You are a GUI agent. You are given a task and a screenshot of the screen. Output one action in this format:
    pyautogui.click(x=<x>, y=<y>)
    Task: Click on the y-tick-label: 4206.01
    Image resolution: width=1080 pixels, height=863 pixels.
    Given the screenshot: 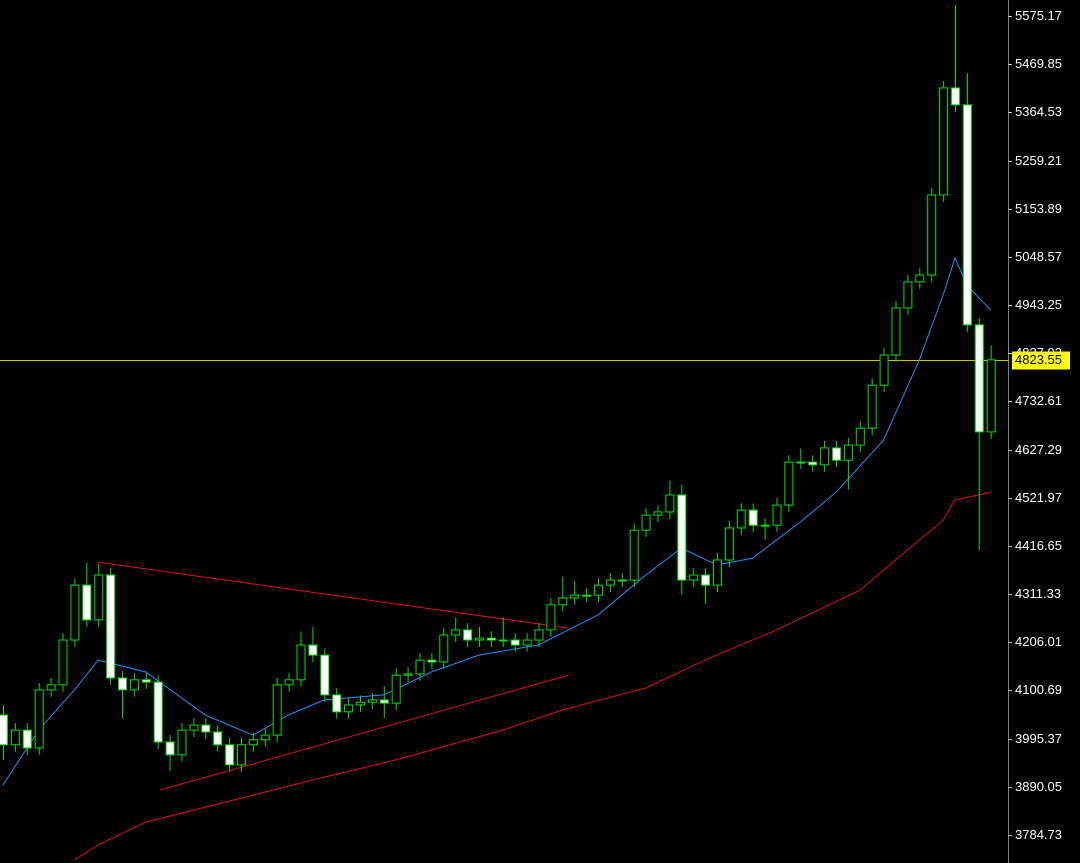 What is the action you would take?
    pyautogui.click(x=1038, y=641)
    